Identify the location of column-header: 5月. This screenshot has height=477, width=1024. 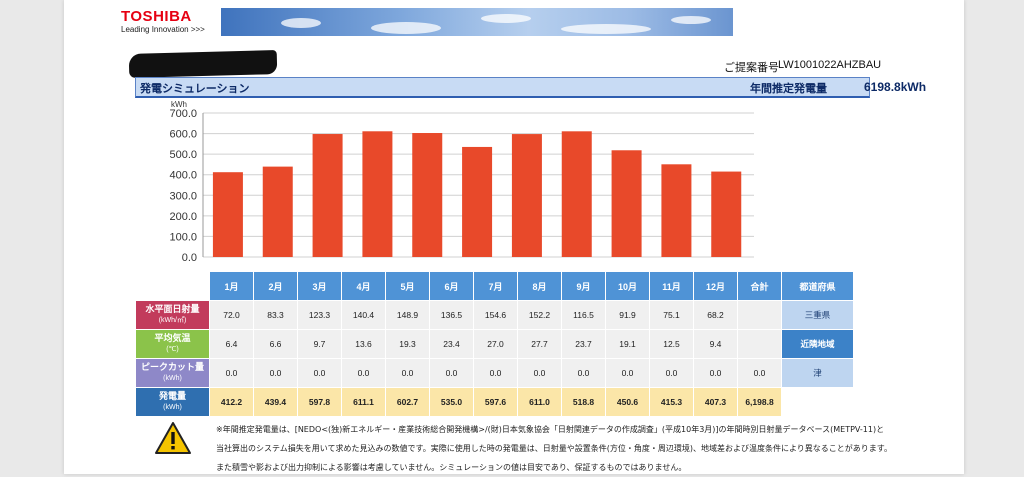
(407, 286).